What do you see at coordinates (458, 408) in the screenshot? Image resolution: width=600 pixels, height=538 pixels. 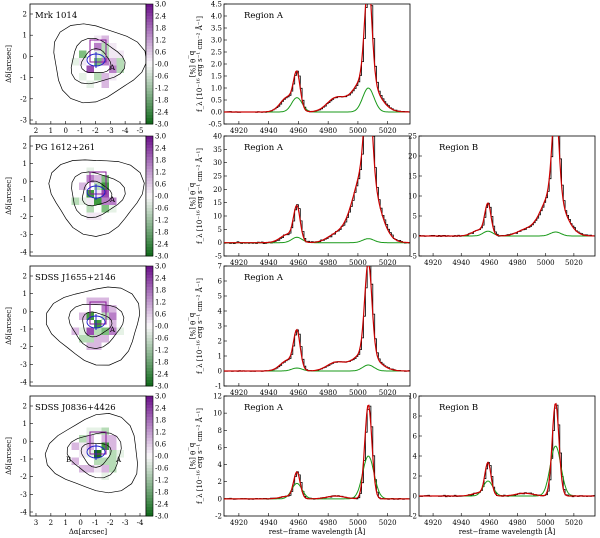 I see `spectrum-region-label: Region B` at bounding box center [458, 408].